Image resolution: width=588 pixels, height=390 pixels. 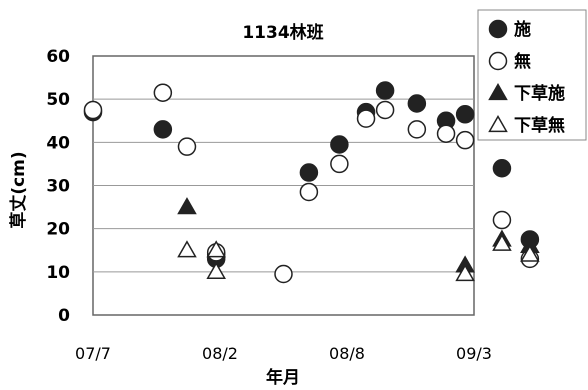 I want to click on x-tick-label: 08/8, so click(x=347, y=353).